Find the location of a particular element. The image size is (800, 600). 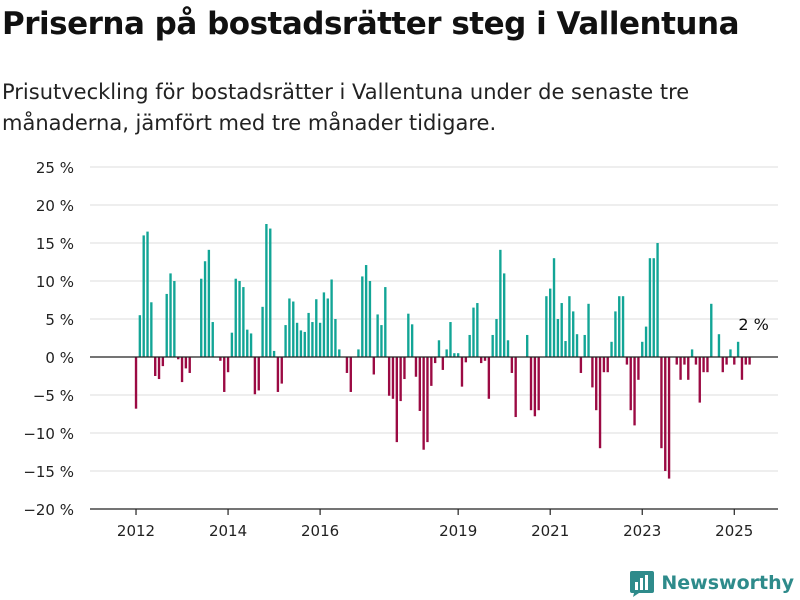

y-tick-label: 10 % is located at coordinates (55, 282).